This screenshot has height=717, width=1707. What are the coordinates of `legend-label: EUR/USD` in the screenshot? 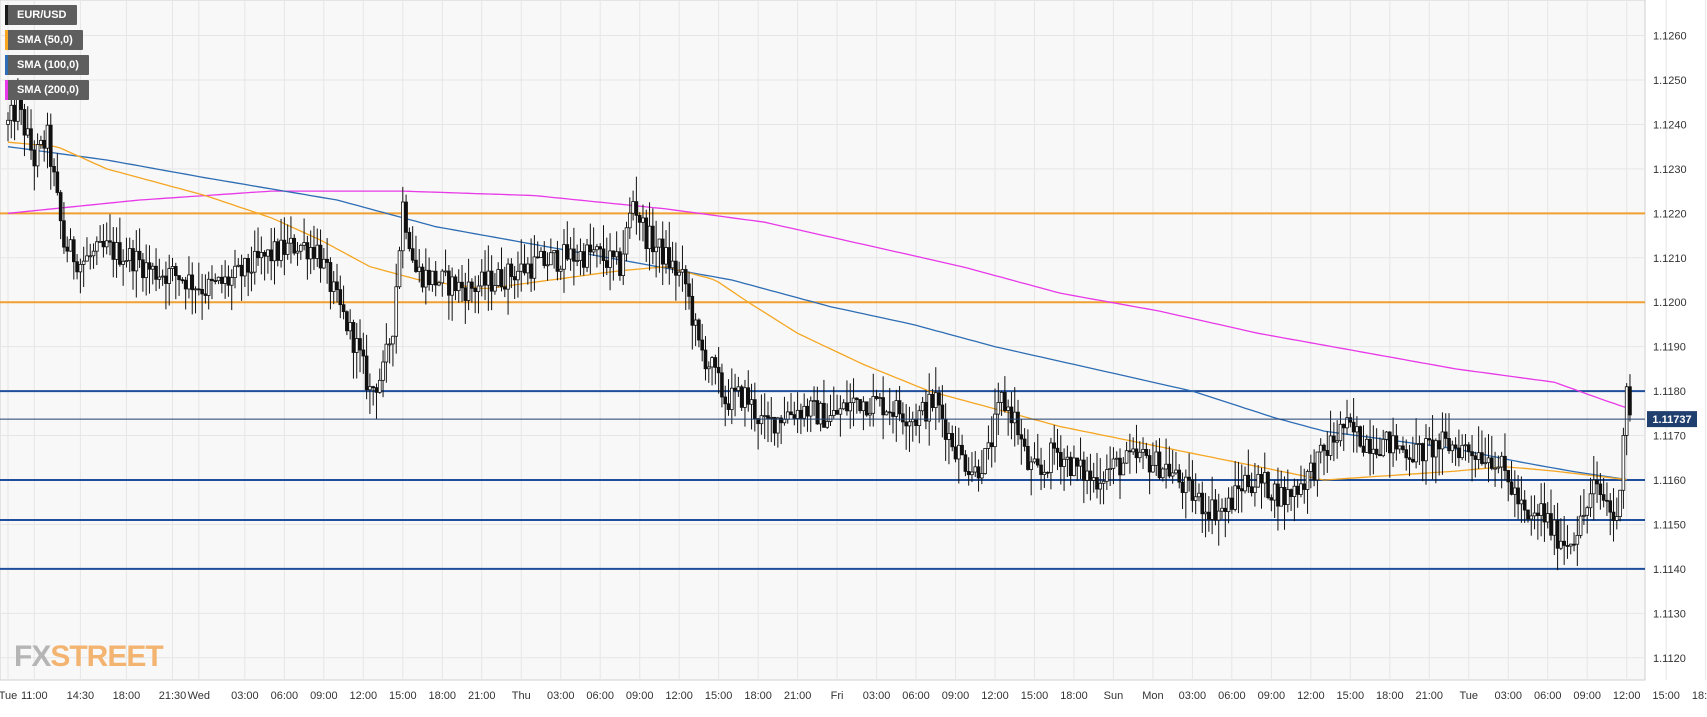 It's located at (42, 15).